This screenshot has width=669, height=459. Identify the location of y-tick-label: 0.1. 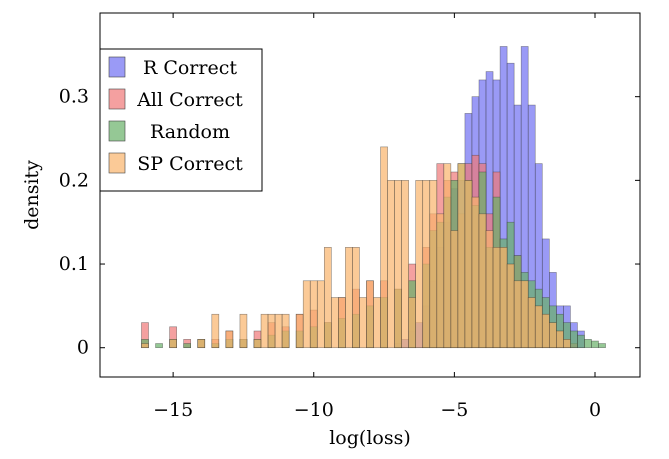
(74, 264).